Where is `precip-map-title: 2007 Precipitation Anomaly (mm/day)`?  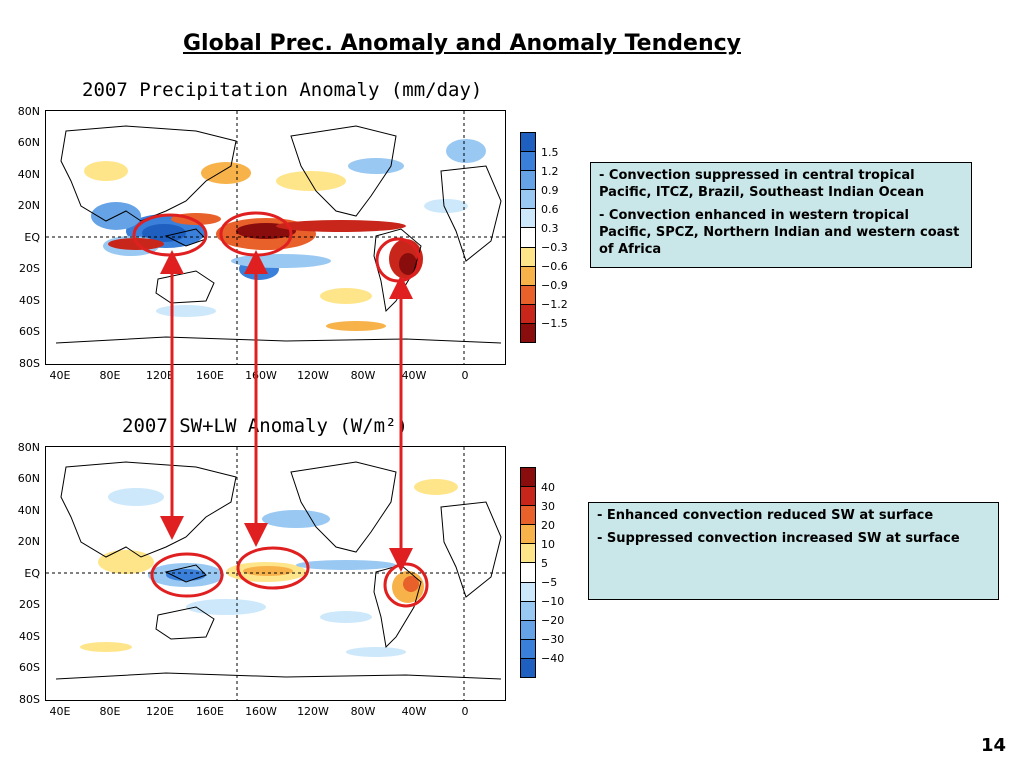
precip-map-title: 2007 Precipitation Anomaly (mm/day) is located at coordinates (282, 90).